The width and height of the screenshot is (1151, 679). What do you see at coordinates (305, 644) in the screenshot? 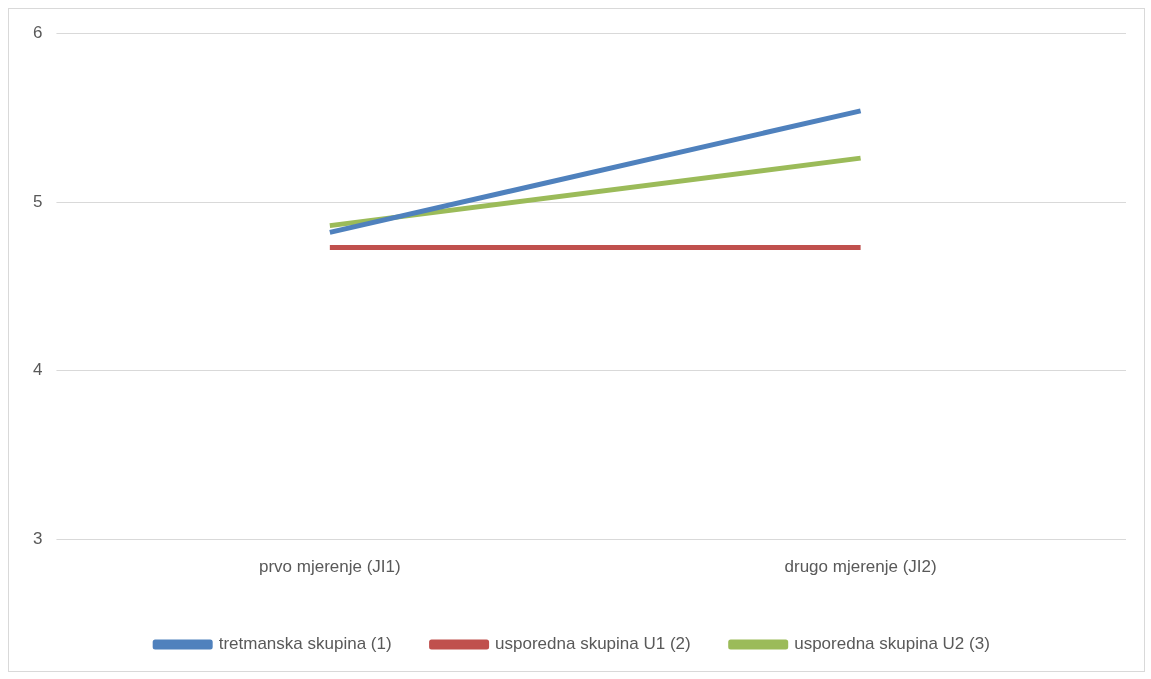
I see `legend-label: tretmanska skupina (1)` at bounding box center [305, 644].